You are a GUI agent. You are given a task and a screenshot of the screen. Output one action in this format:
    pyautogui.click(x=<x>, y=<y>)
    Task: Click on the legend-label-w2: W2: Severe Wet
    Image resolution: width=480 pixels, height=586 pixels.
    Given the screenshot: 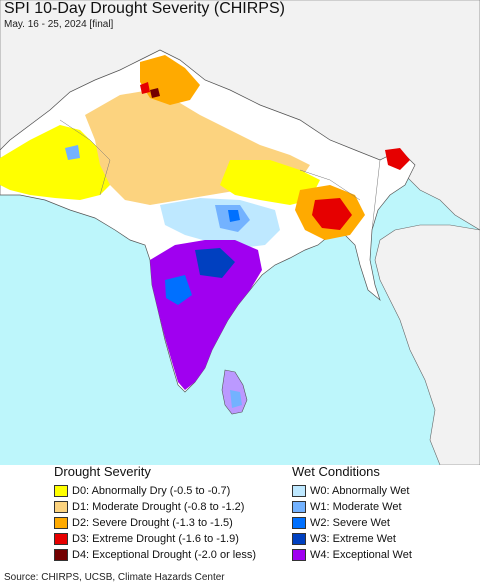 What is the action you would take?
    pyautogui.click(x=350, y=523)
    